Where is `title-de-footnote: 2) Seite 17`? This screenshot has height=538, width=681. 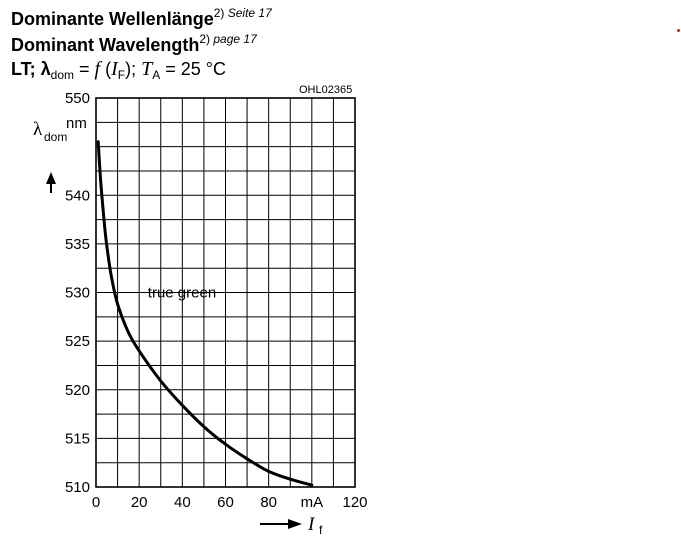
title-de-footnote: 2) Seite 17 is located at coordinates (243, 13).